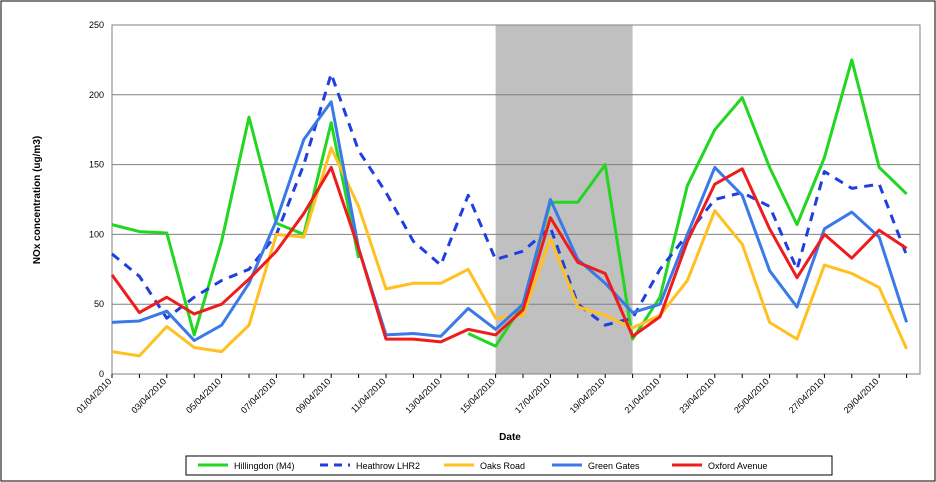 This screenshot has height=482, width=936. What do you see at coordinates (96, 165) in the screenshot?
I see `y-tick-label: 150` at bounding box center [96, 165].